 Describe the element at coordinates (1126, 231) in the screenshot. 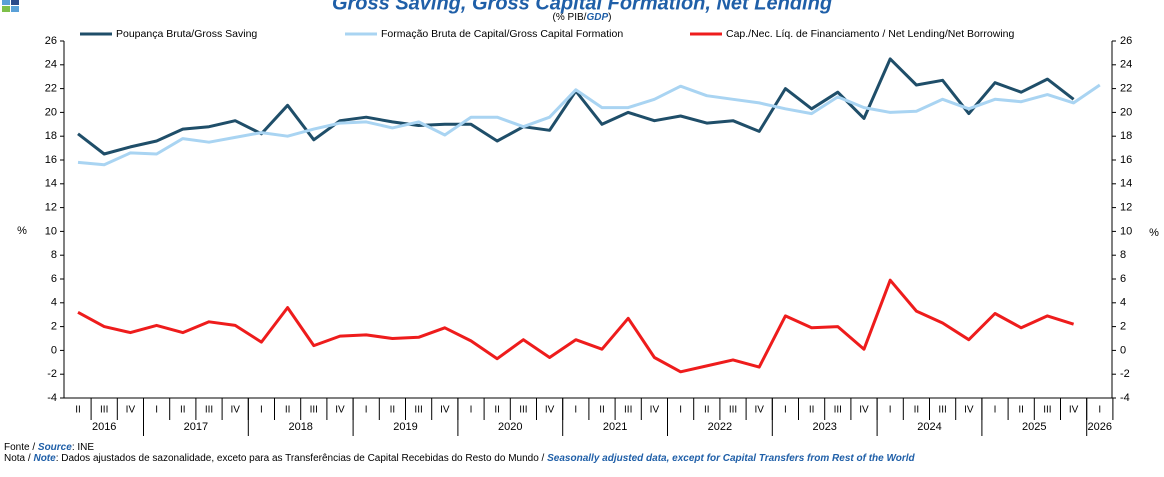

I see `y2-tick-label: 10` at that location.